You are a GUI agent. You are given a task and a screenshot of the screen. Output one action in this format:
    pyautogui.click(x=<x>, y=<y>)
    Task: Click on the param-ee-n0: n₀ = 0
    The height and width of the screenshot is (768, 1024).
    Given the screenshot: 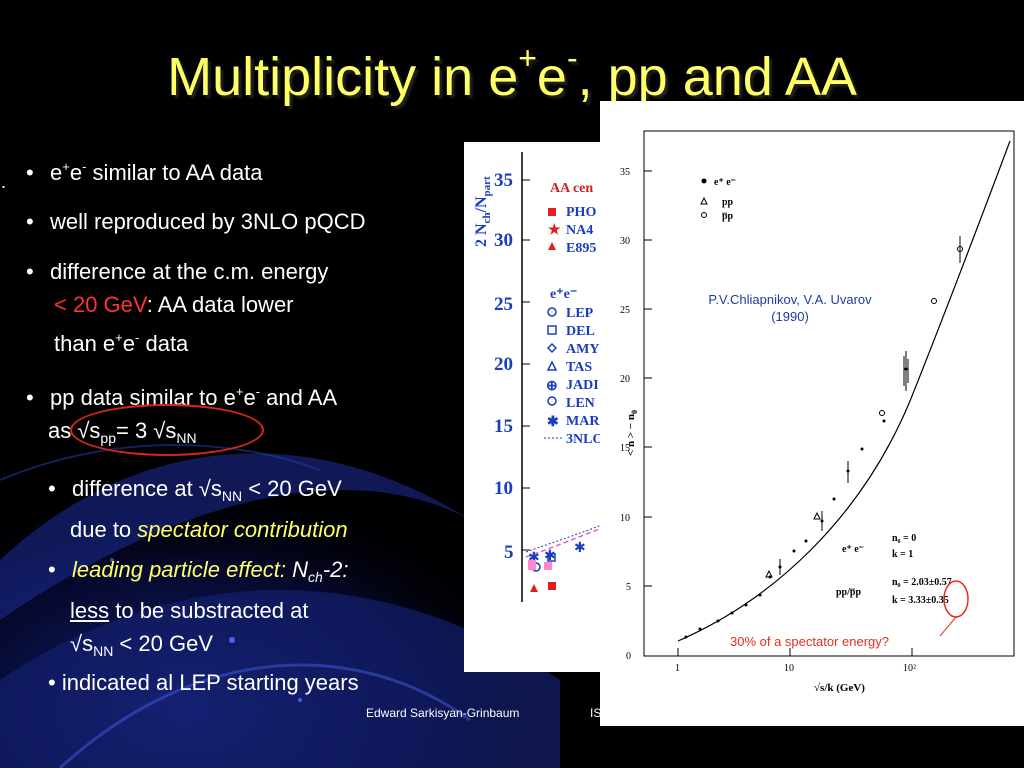 What is the action you would take?
    pyautogui.click(x=904, y=538)
    